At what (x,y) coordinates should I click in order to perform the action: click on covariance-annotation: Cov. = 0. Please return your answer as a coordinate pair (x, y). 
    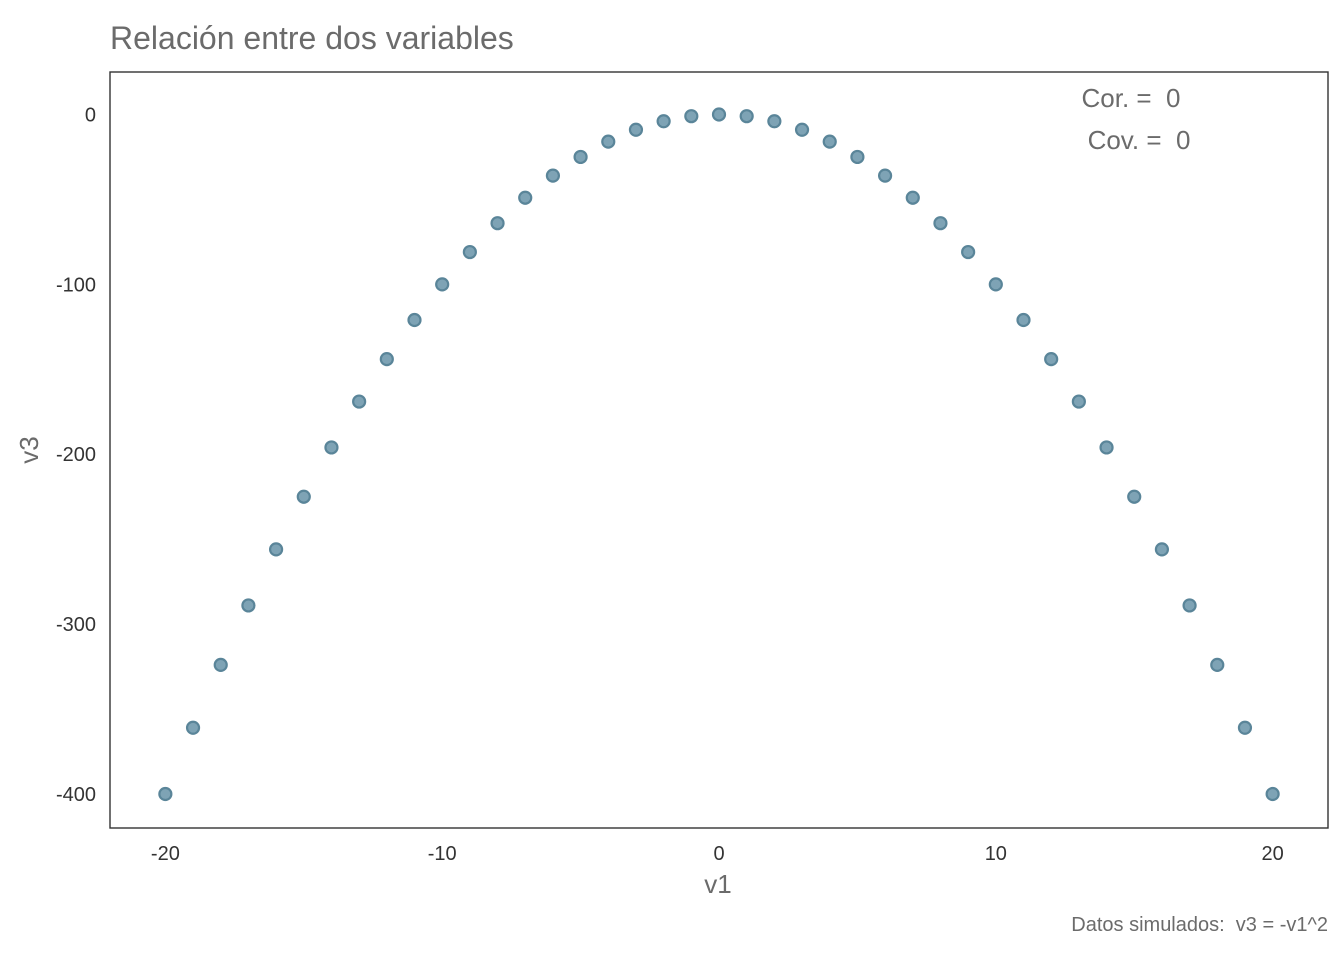
    Looking at the image, I should click on (1139, 140).